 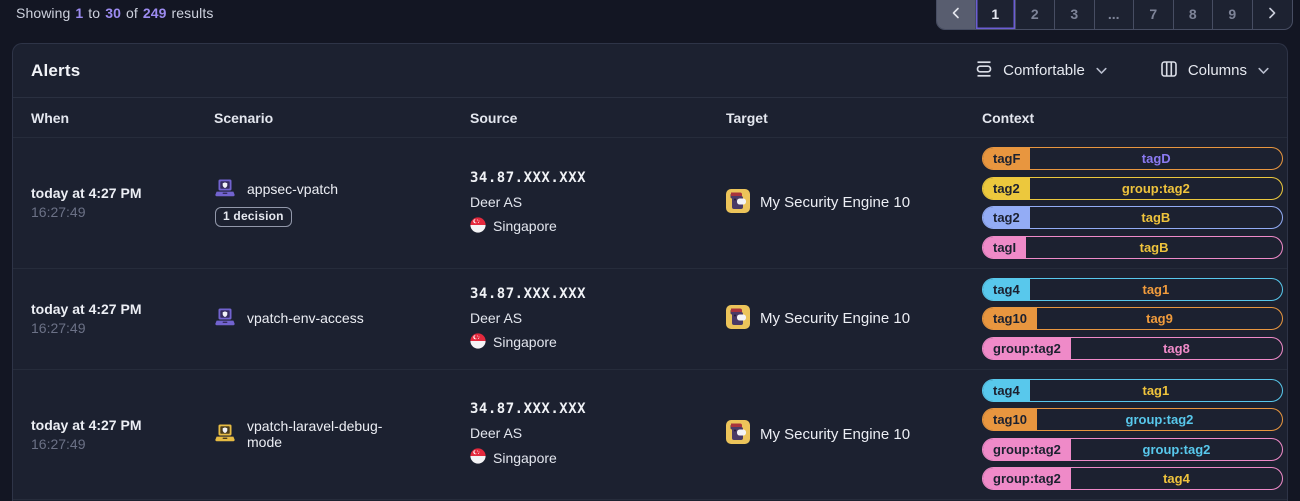 I want to click on context-tag: tagF tagD, so click(x=1132, y=158).